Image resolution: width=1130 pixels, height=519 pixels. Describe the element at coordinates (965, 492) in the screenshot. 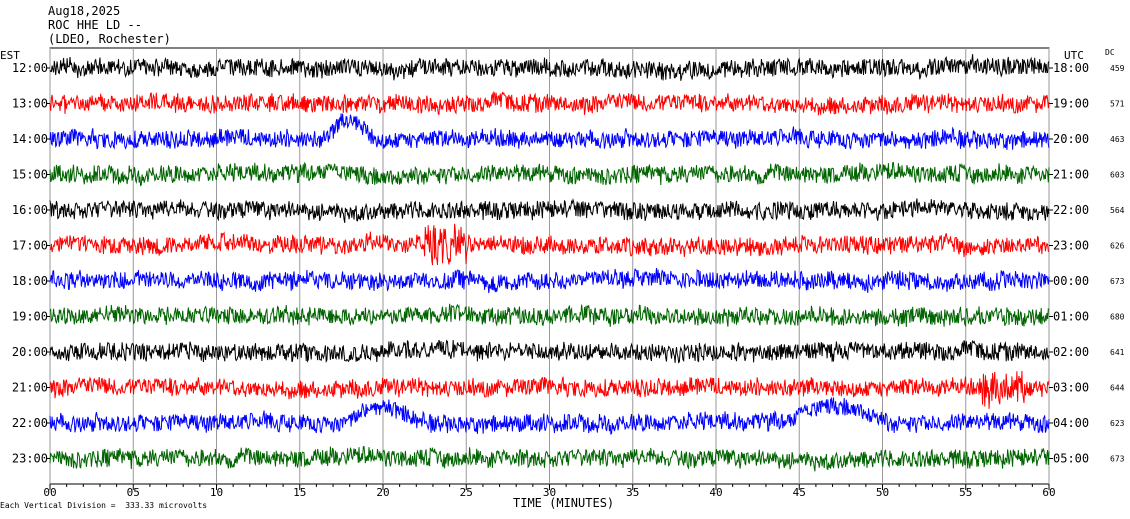

I see `x-tick-label: 55` at that location.